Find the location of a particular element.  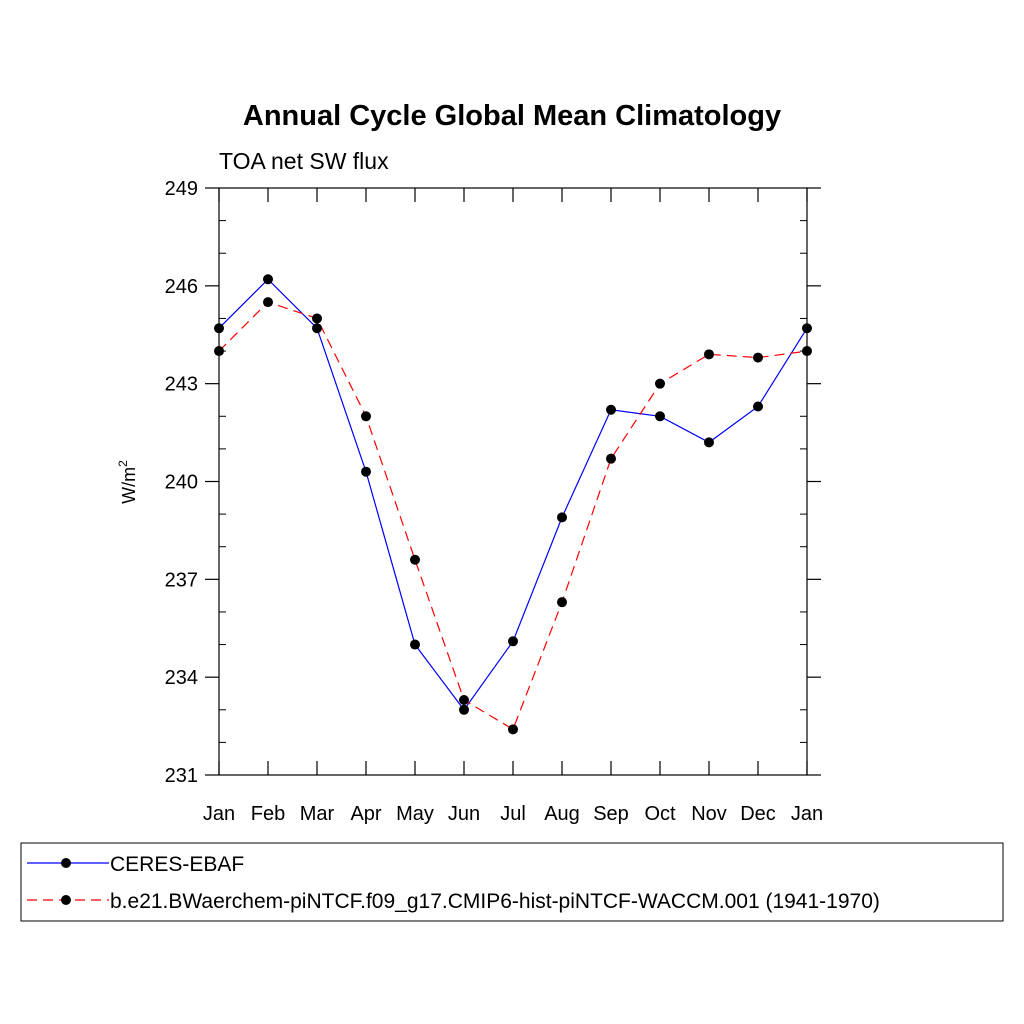

y-axis-label-superscript: 2 is located at coordinates (123, 463).